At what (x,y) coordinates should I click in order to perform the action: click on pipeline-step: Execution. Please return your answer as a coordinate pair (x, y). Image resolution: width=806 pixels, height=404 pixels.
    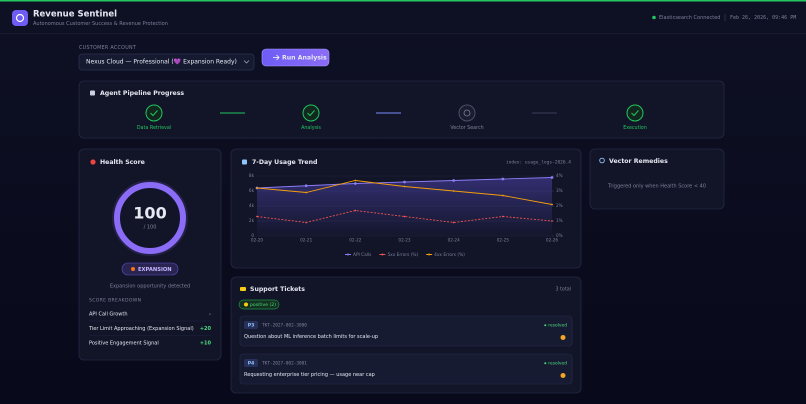
    Looking at the image, I should click on (635, 117).